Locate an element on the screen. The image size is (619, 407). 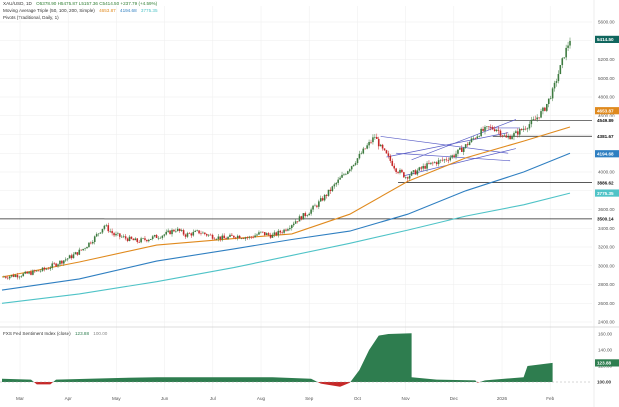
sentiment-base-badge-bg is located at coordinates (607, 382).